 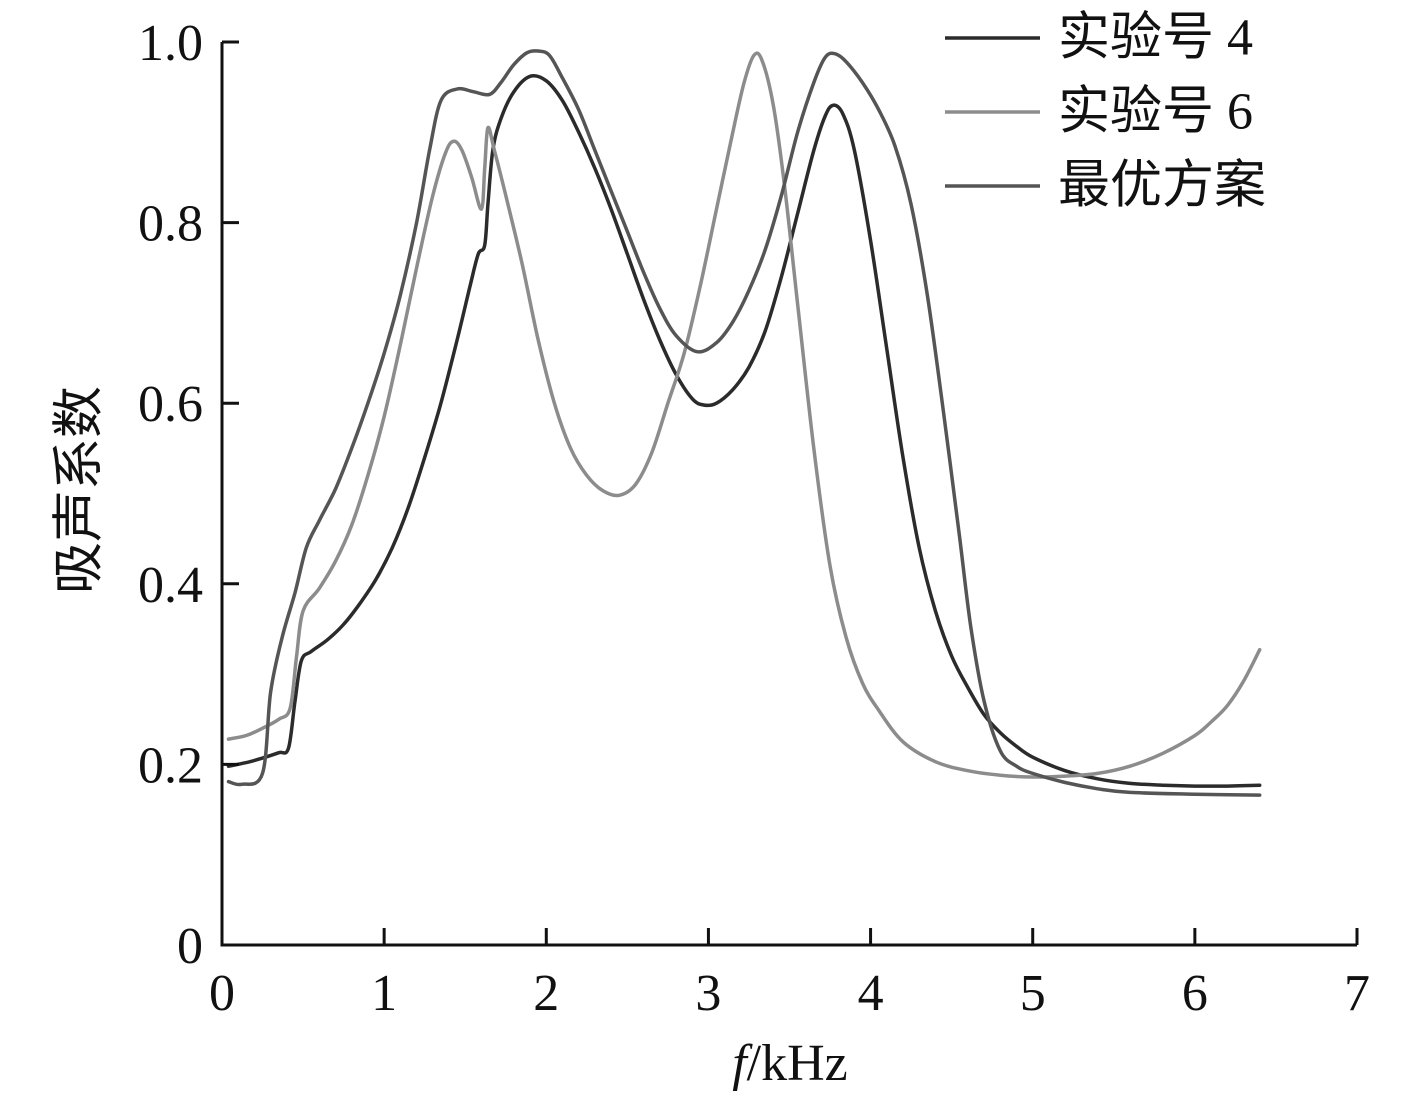 What do you see at coordinates (1195, 993) in the screenshot?
I see `x-tick-label: 6` at bounding box center [1195, 993].